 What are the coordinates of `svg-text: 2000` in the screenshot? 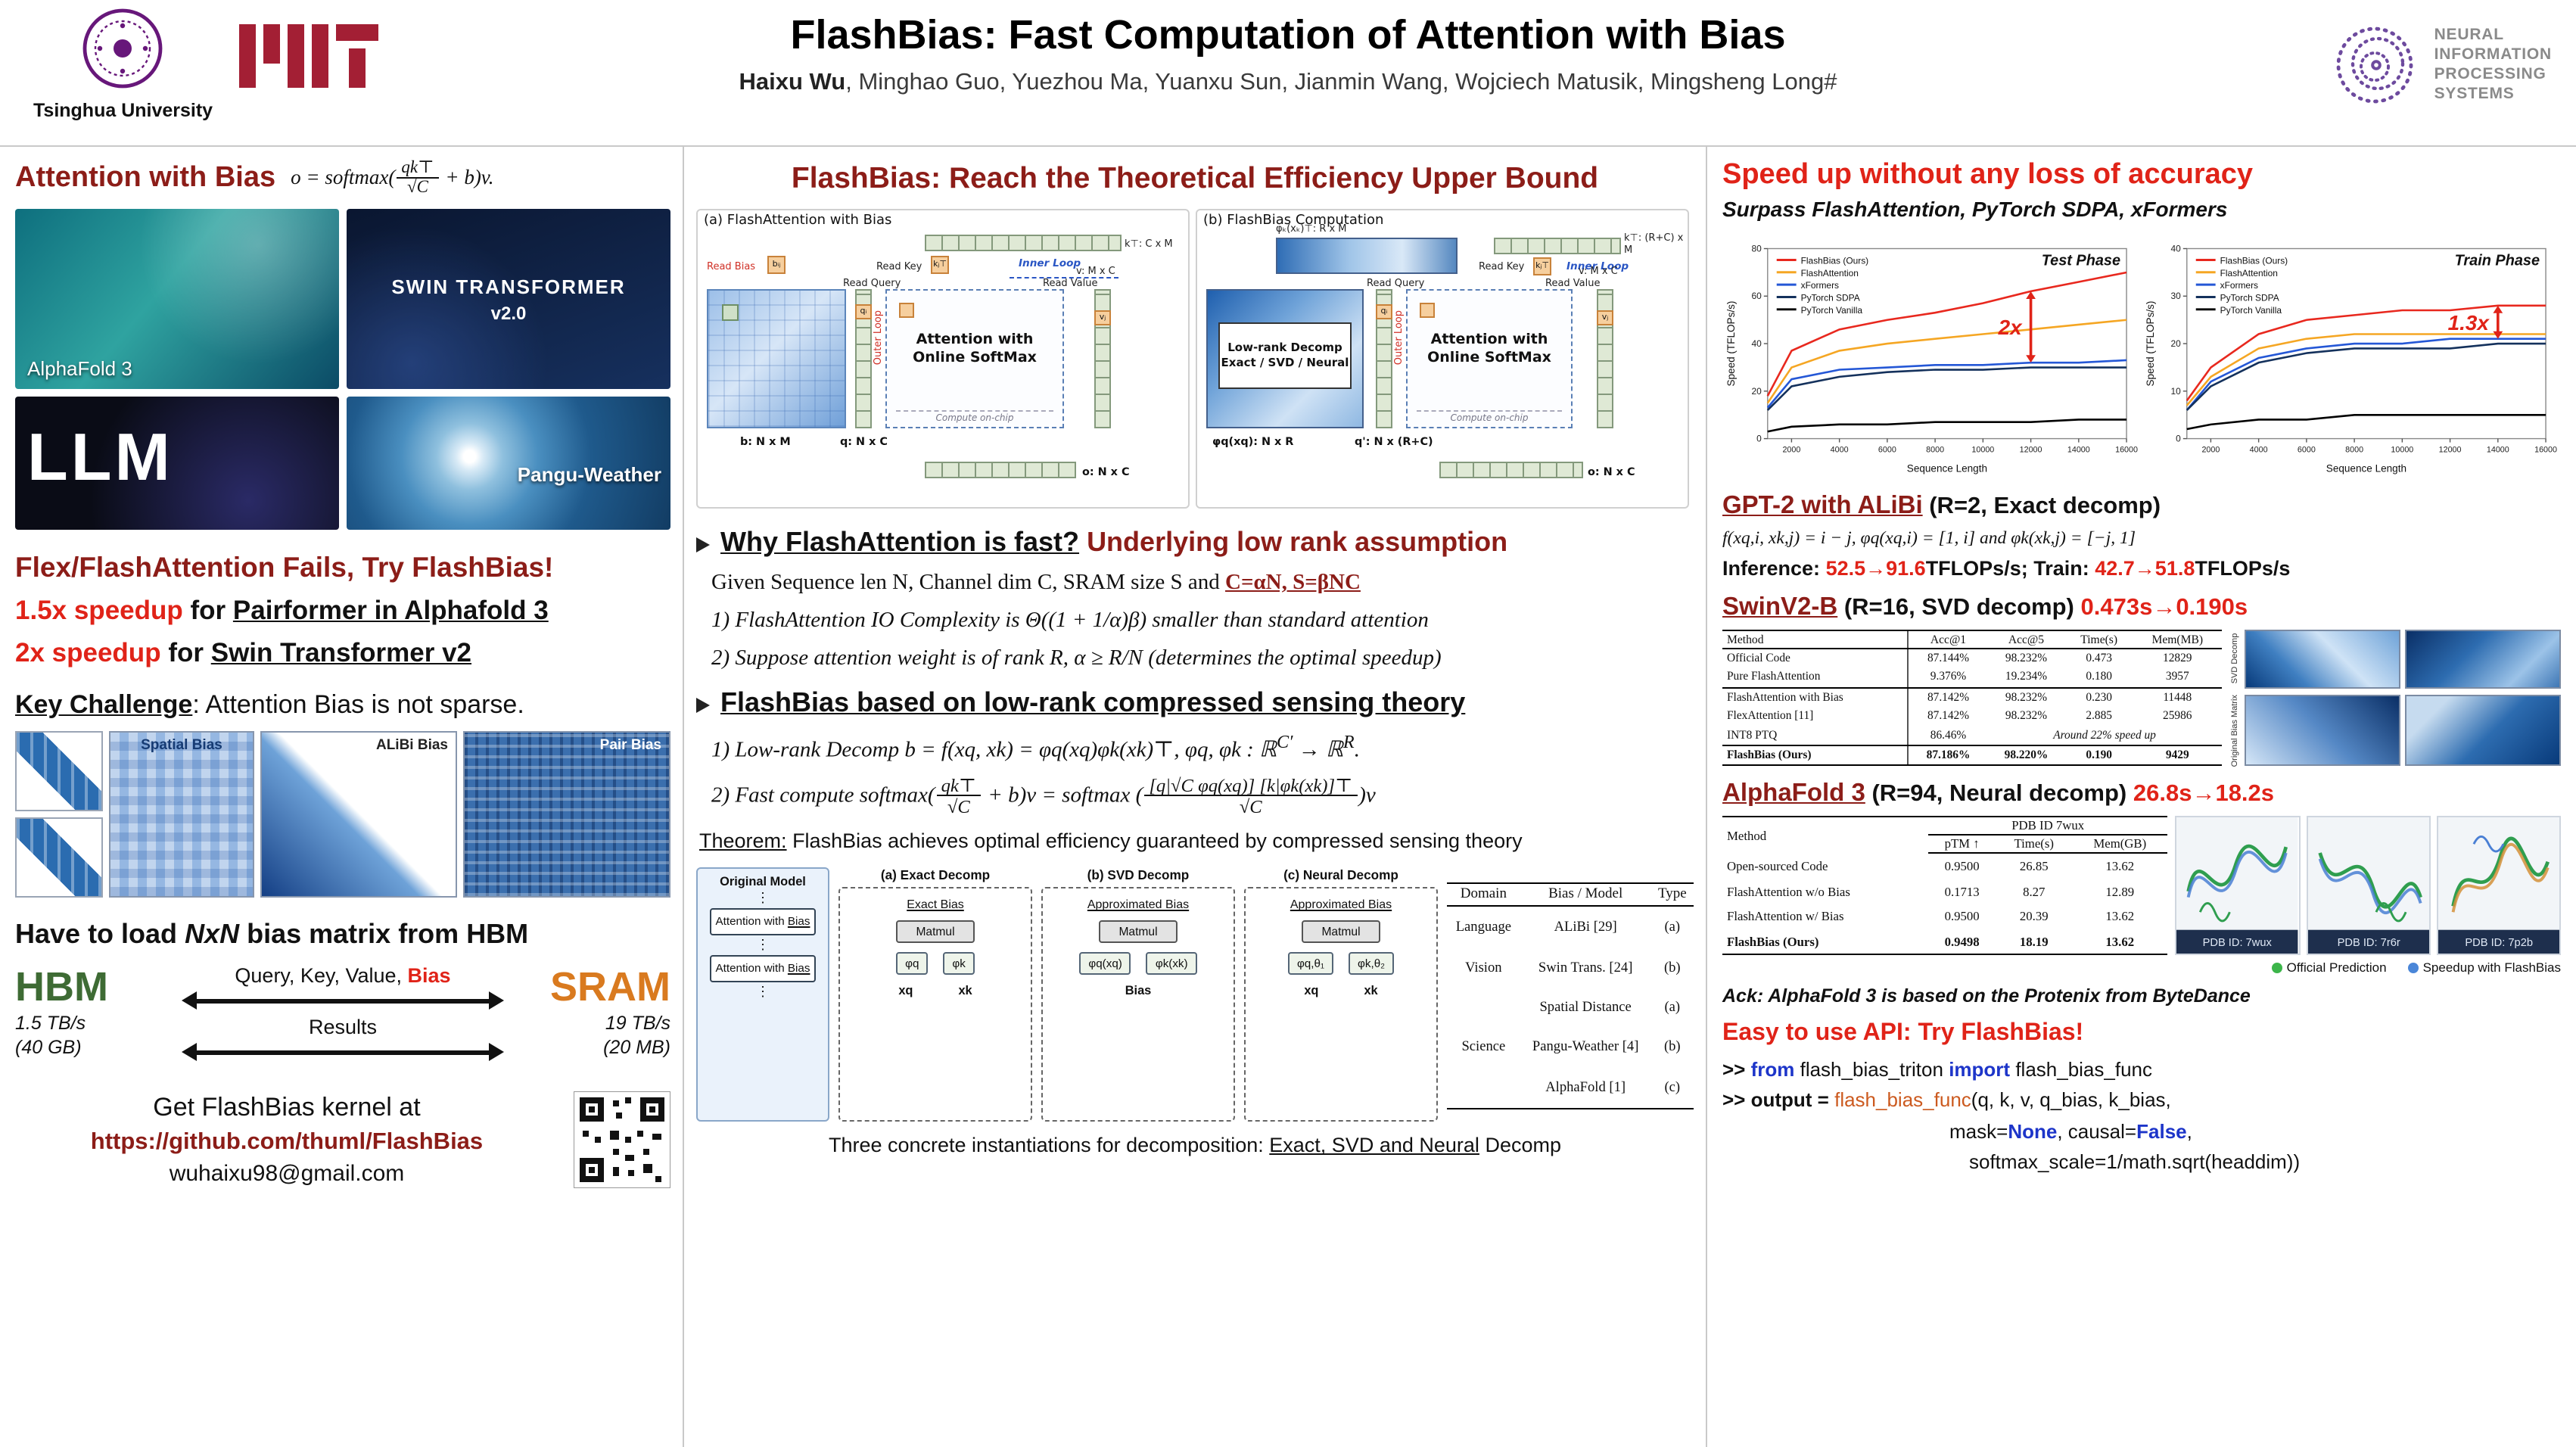 It's located at (1791, 451).